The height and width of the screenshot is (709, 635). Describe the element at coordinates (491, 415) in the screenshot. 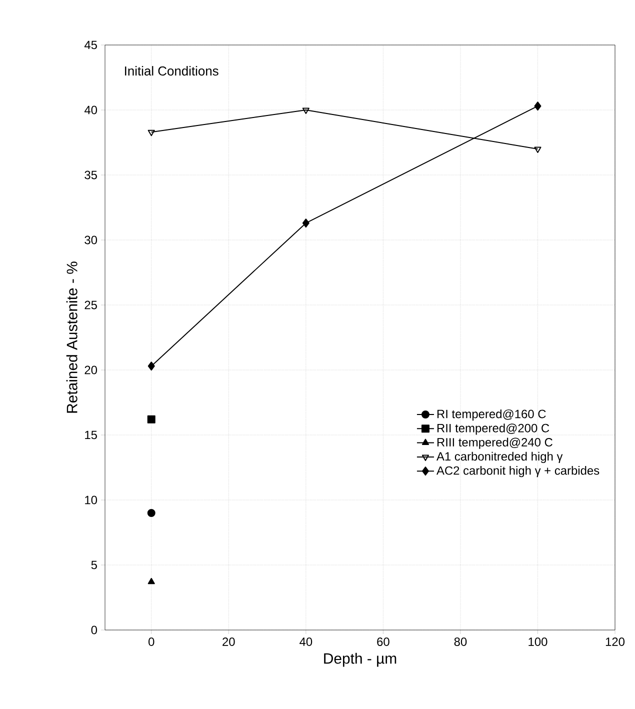

I see `legend-label: RI tempered@160 C` at that location.